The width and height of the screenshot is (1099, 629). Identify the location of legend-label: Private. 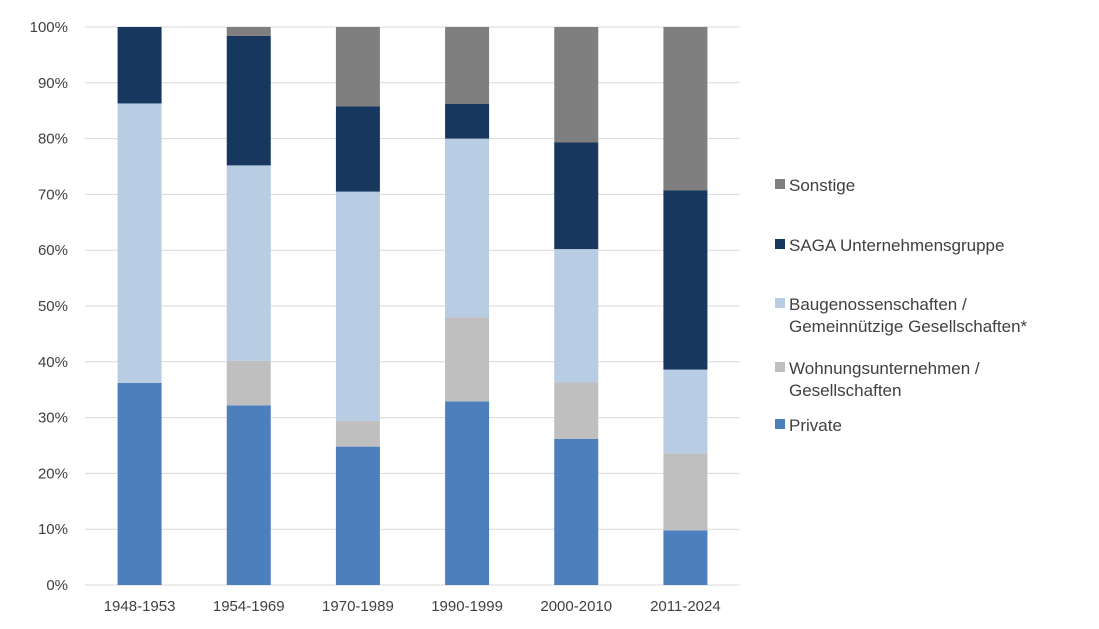
(815, 425).